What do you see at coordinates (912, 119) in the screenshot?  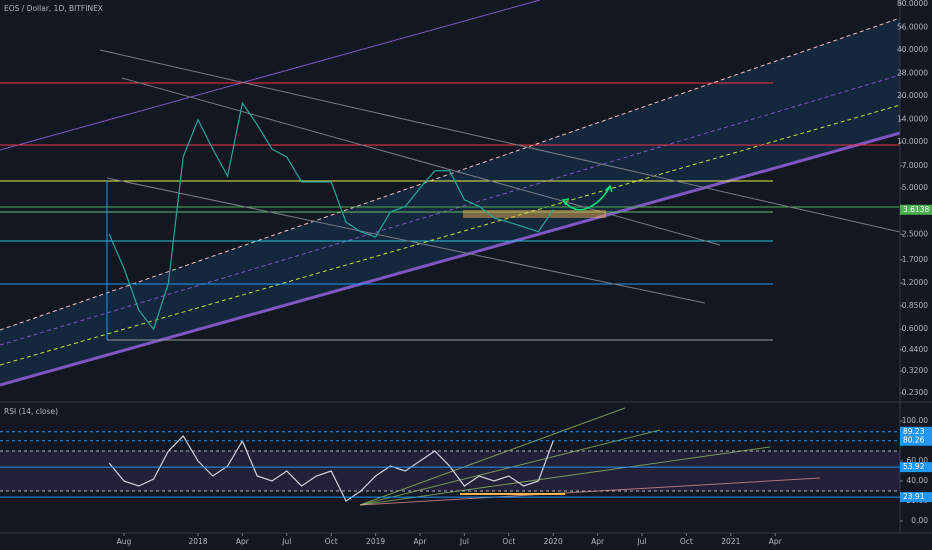 I see `y-tick-label: 14.0000` at bounding box center [912, 119].